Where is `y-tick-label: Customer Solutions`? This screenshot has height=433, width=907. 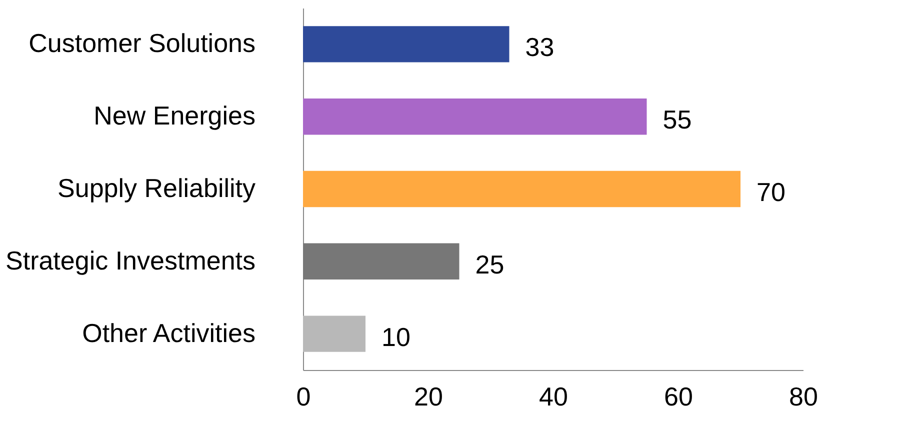
y-tick-label: Customer Solutions is located at coordinates (142, 43).